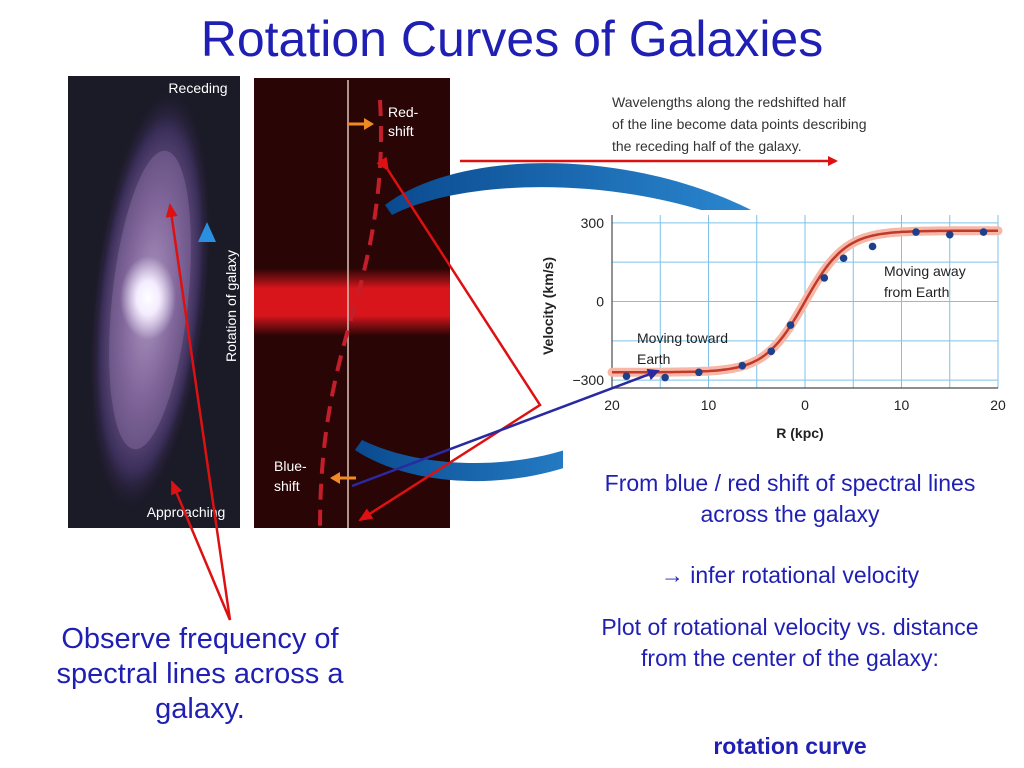 The height and width of the screenshot is (768, 1024). What do you see at coordinates (707, 146) in the screenshot?
I see `caption-line-3: the receding half of the galaxy.` at bounding box center [707, 146].